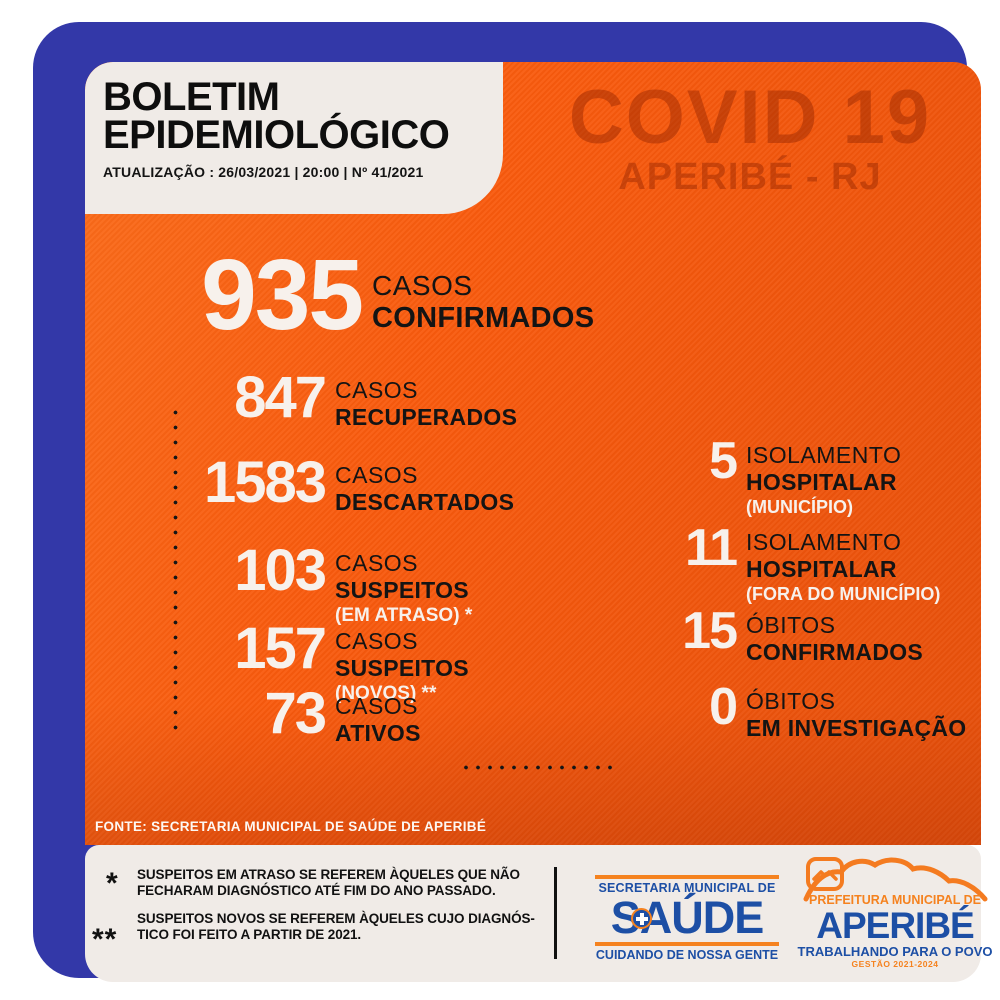  Describe the element at coordinates (843, 594) in the screenshot. I see `stat-label-line3: (FORA DO MUNICÍPIO)` at that location.